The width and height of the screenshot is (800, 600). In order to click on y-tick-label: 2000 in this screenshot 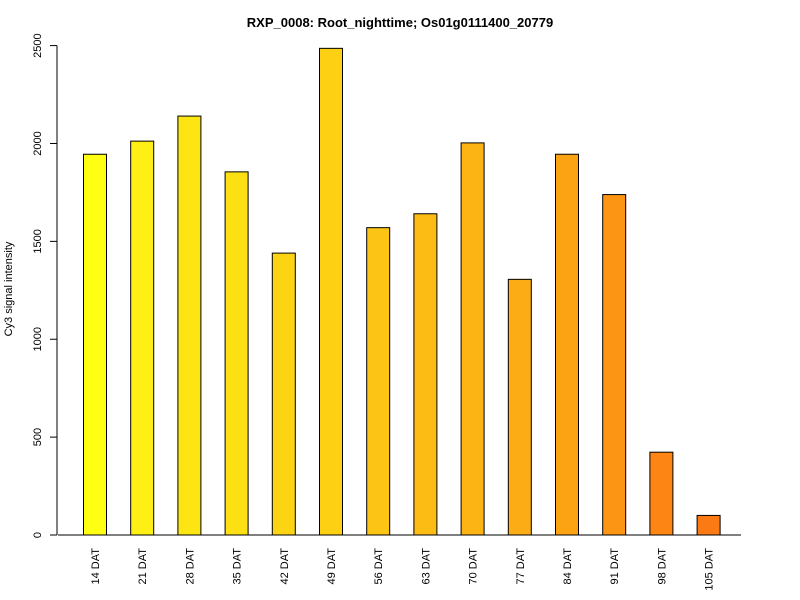, I will do `click(38, 143)`.